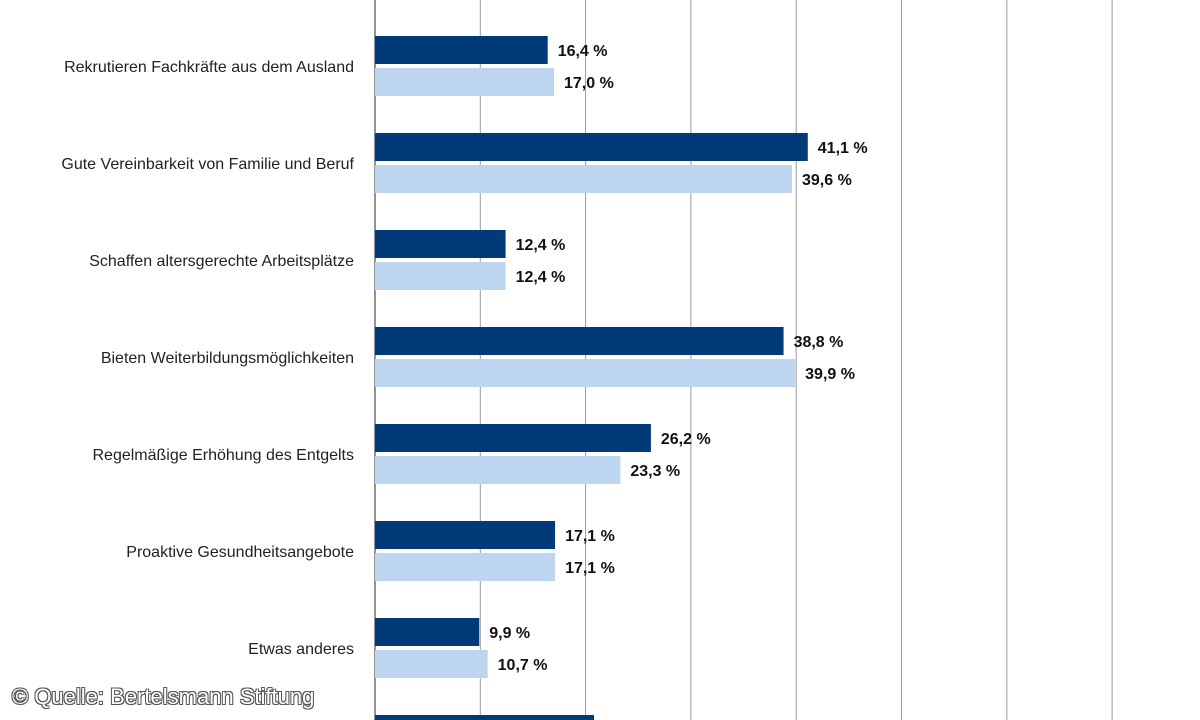 The width and height of the screenshot is (1200, 720). What do you see at coordinates (485, 717) in the screenshot?
I see `bar-partial-cutoff` at bounding box center [485, 717].